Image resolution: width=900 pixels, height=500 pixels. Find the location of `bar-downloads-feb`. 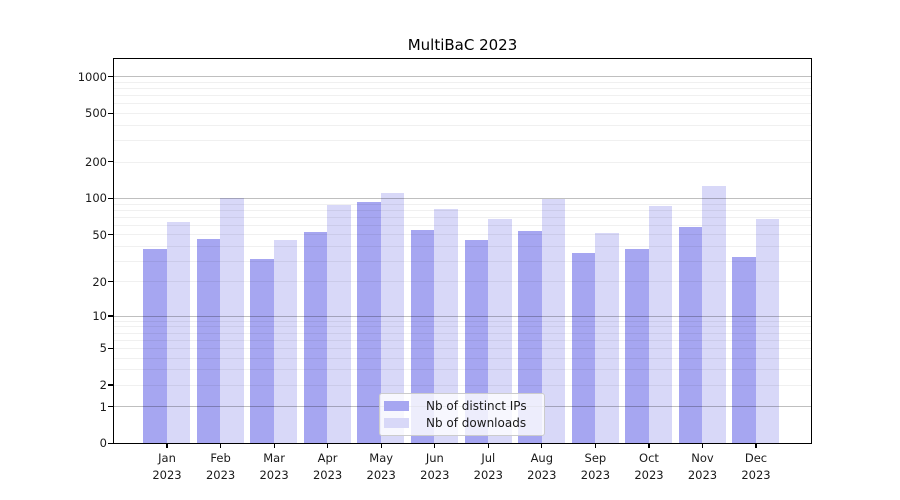

bar-downloads-feb is located at coordinates (232, 320).